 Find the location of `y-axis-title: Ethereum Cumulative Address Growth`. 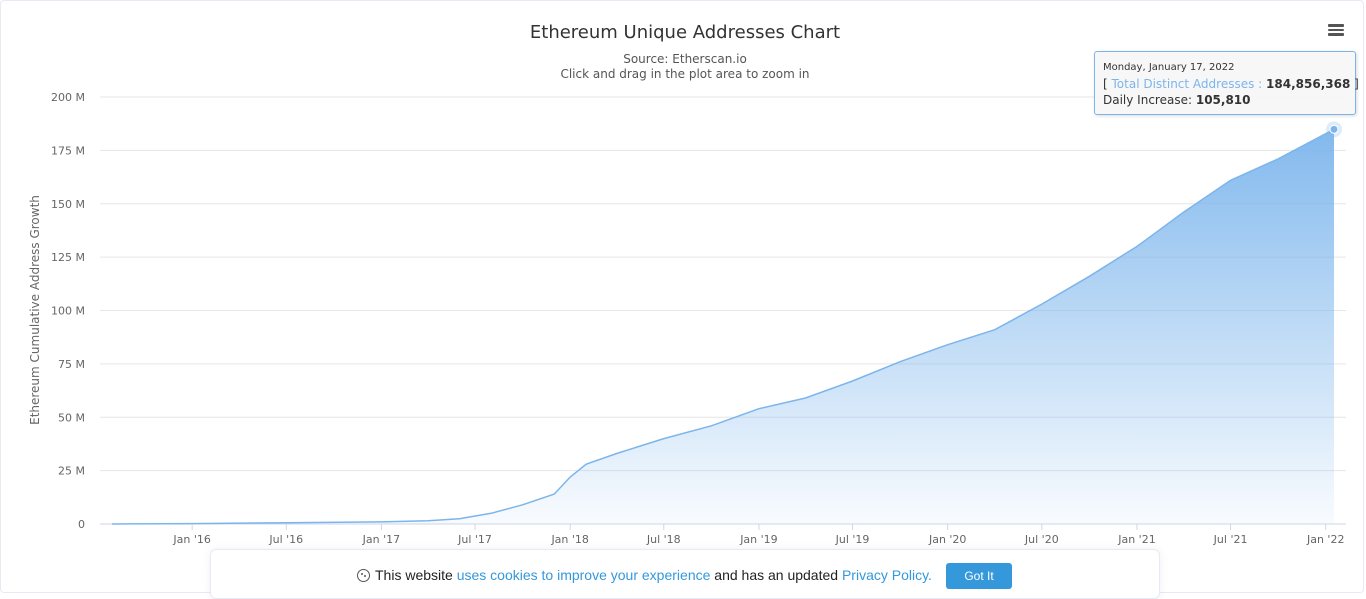

y-axis-title: Ethereum Cumulative Address Growth is located at coordinates (35, 310).